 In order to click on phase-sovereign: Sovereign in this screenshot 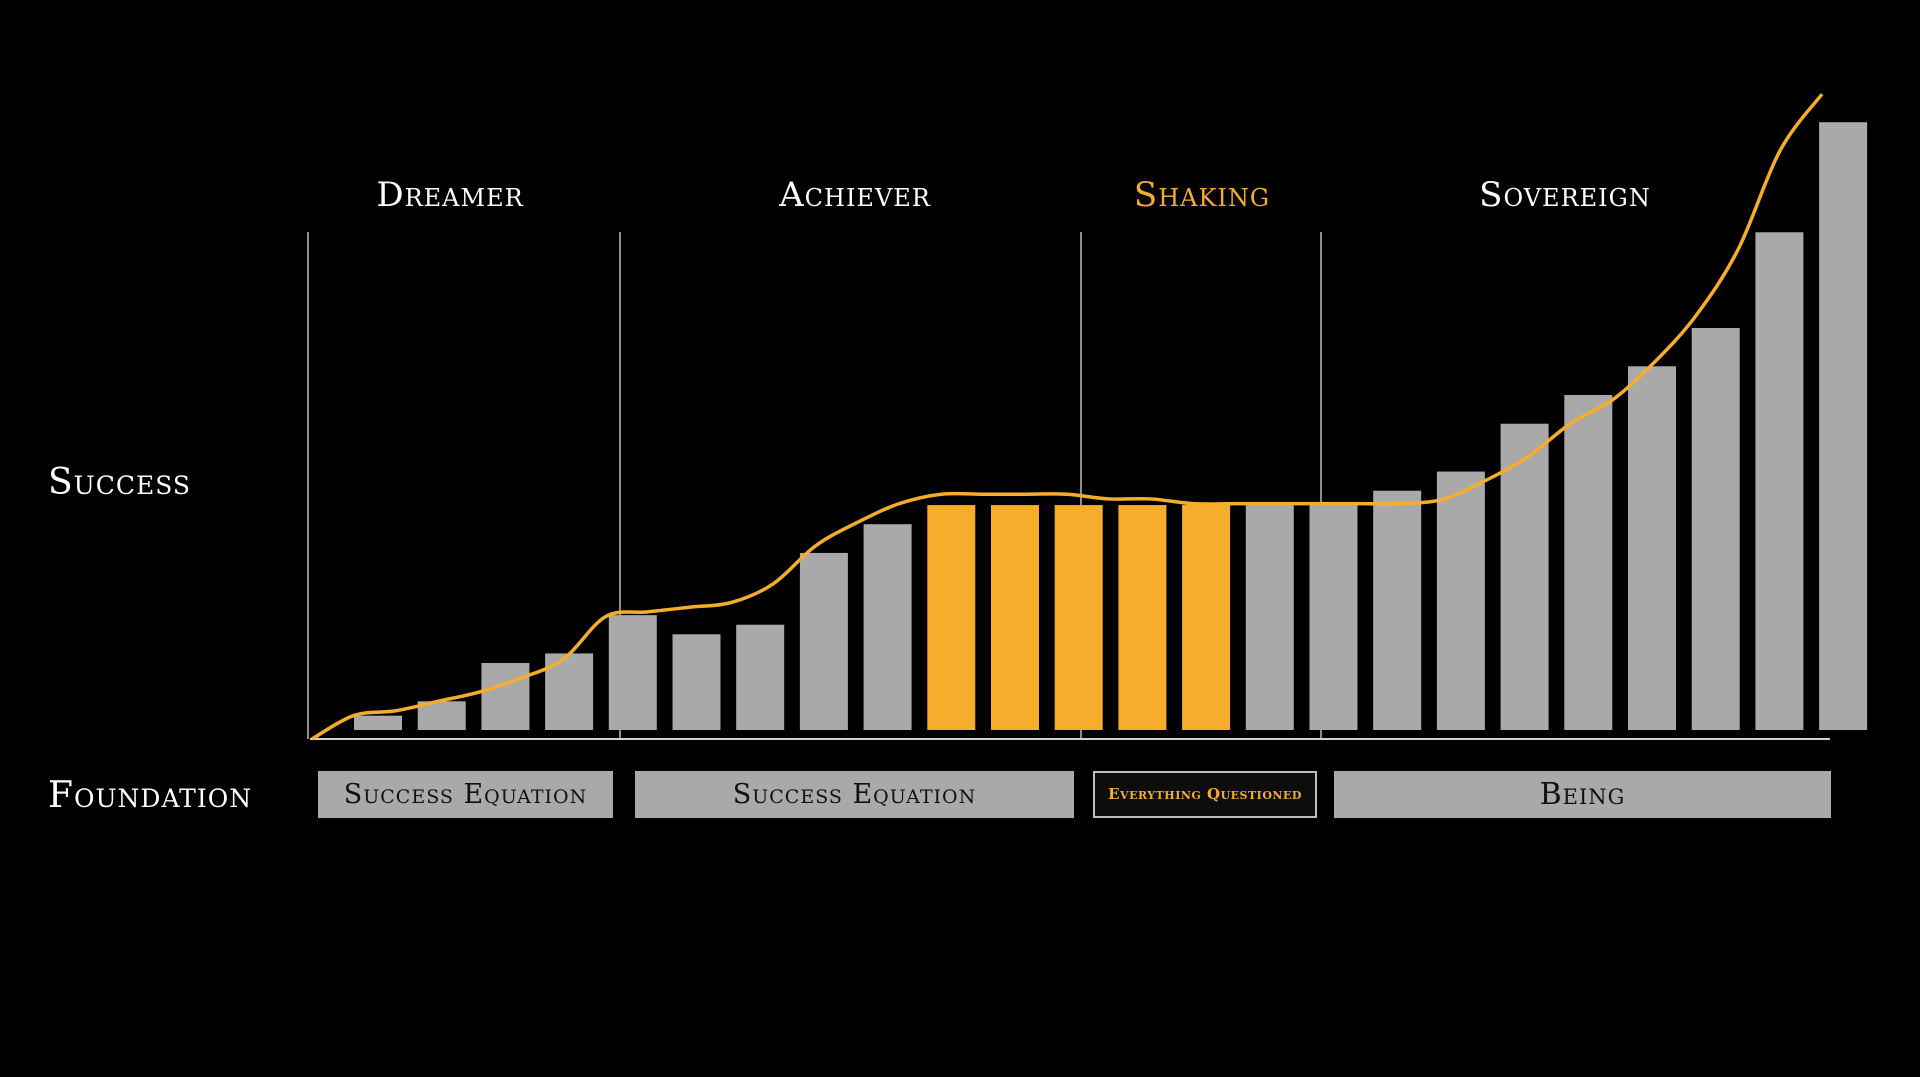, I will do `click(1565, 195)`.